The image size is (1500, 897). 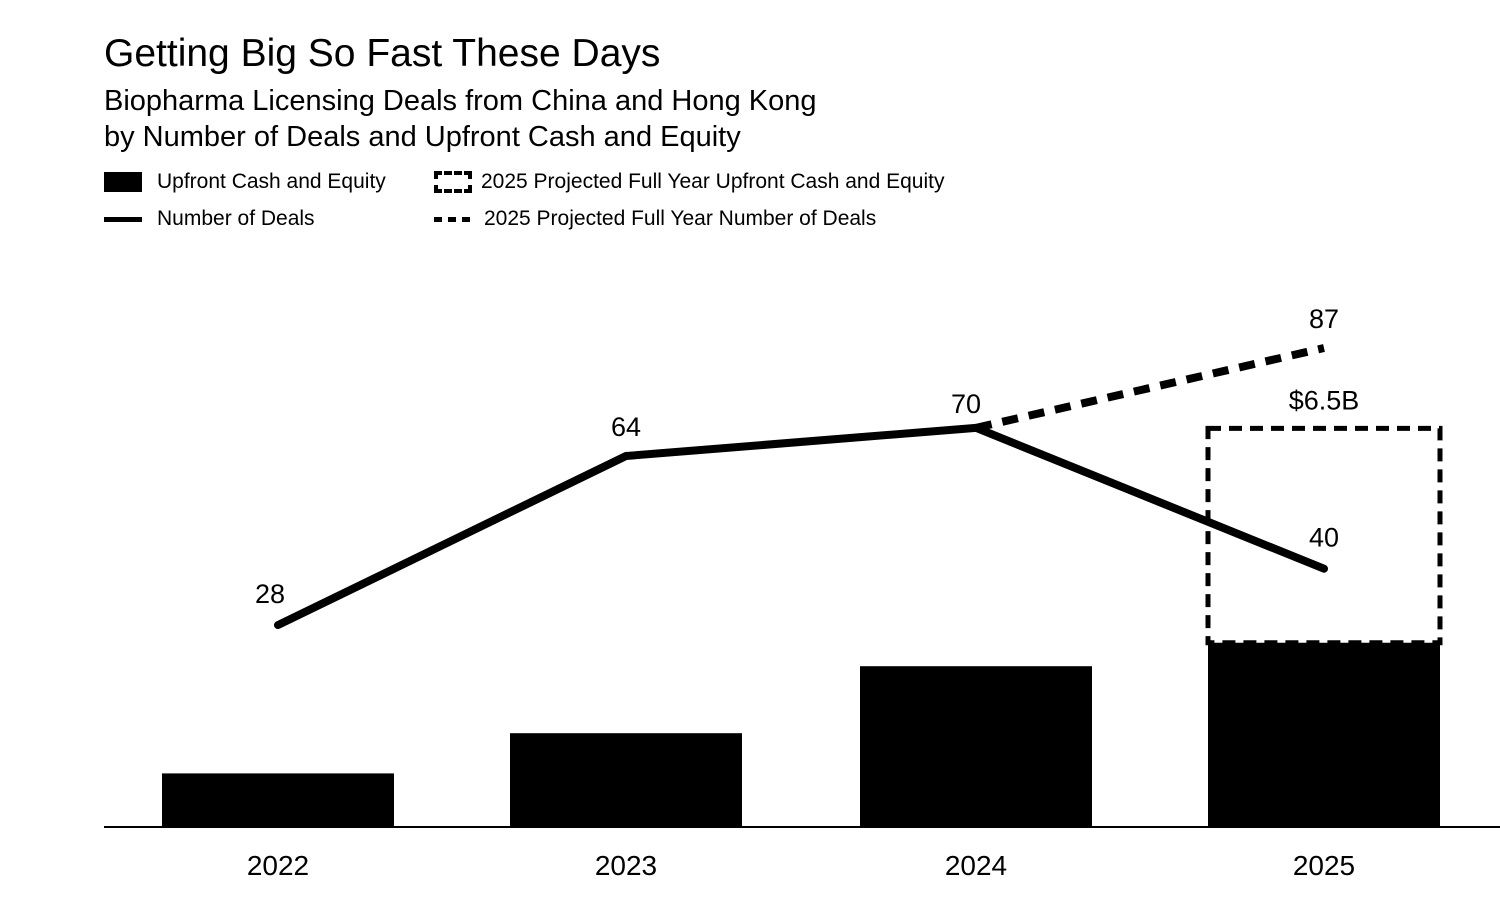 What do you see at coordinates (626, 427) in the screenshot?
I see `line-point-label-2023: 64` at bounding box center [626, 427].